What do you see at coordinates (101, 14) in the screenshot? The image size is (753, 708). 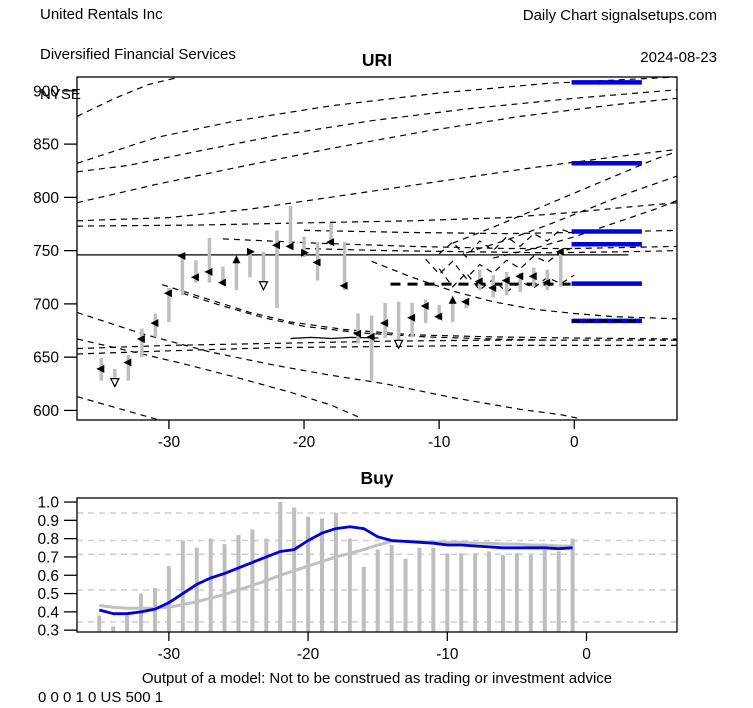 I see `company-name: United Rentals Inc` at bounding box center [101, 14].